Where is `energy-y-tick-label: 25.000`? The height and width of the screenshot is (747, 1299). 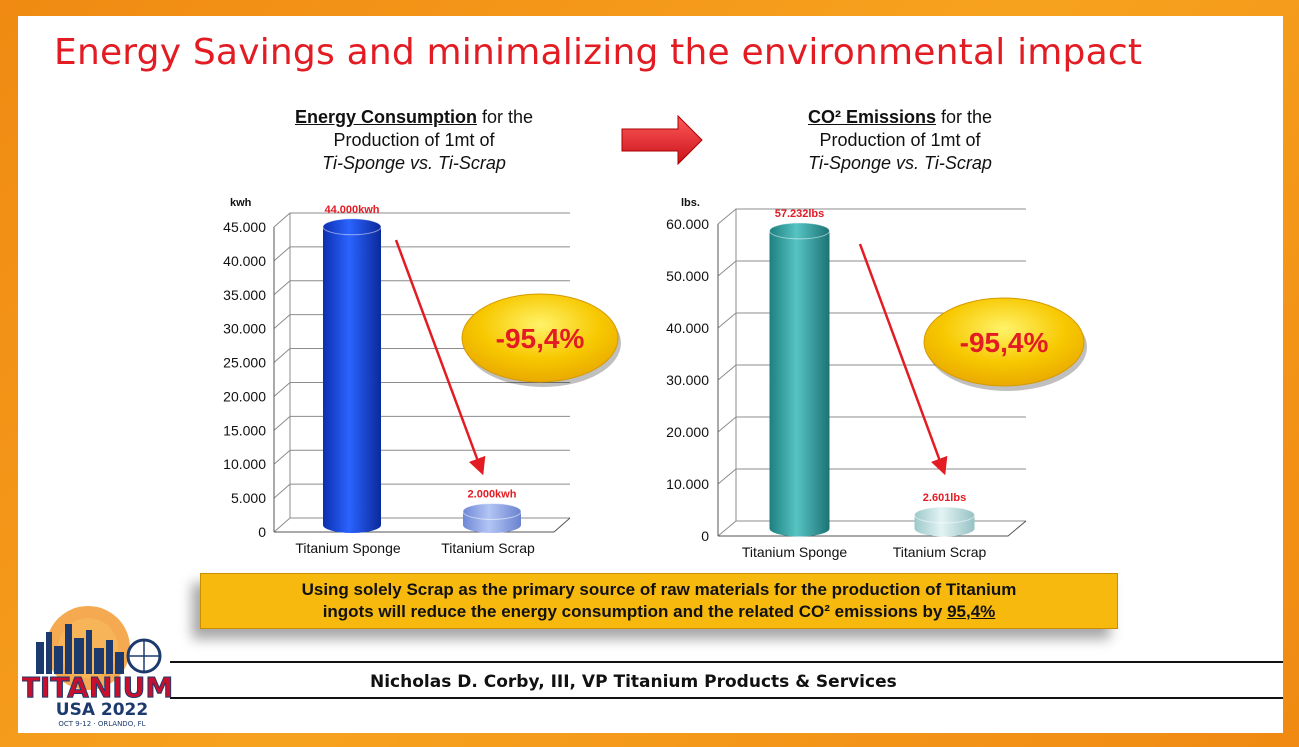
energy-y-tick-label: 25.000 is located at coordinates (244, 363).